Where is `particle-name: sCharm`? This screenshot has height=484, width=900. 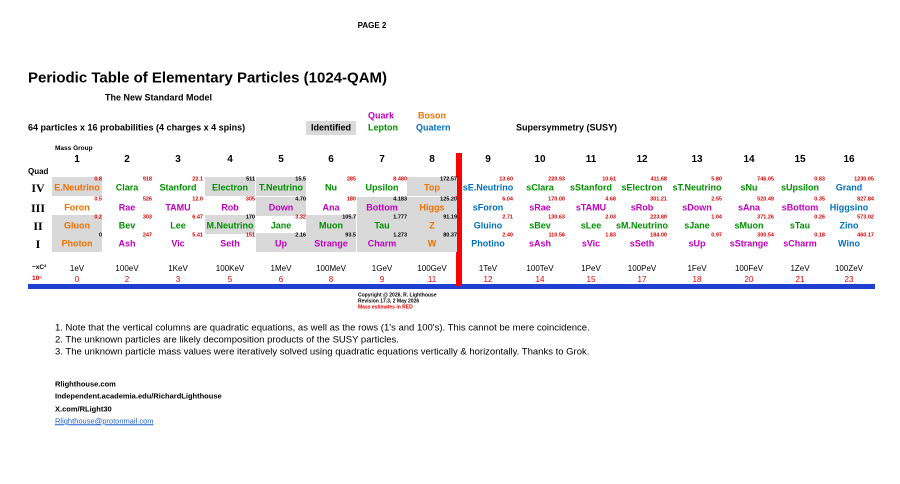 particle-name: sCharm is located at coordinates (800, 243).